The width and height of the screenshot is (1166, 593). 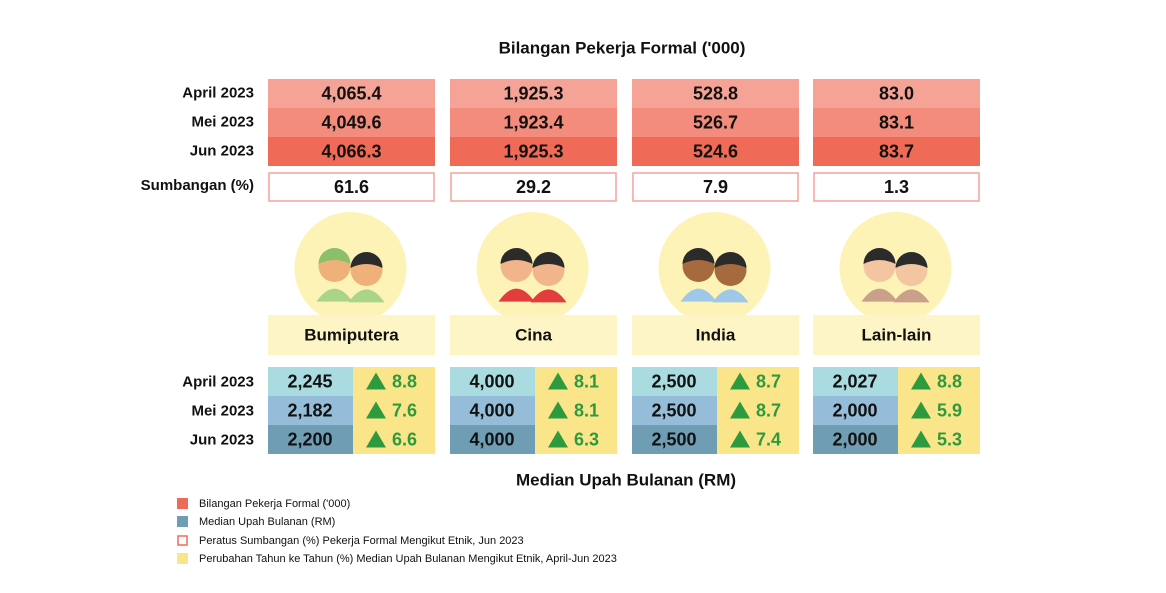 What do you see at coordinates (586, 381) in the screenshot?
I see `yoy-value: 8.1` at bounding box center [586, 381].